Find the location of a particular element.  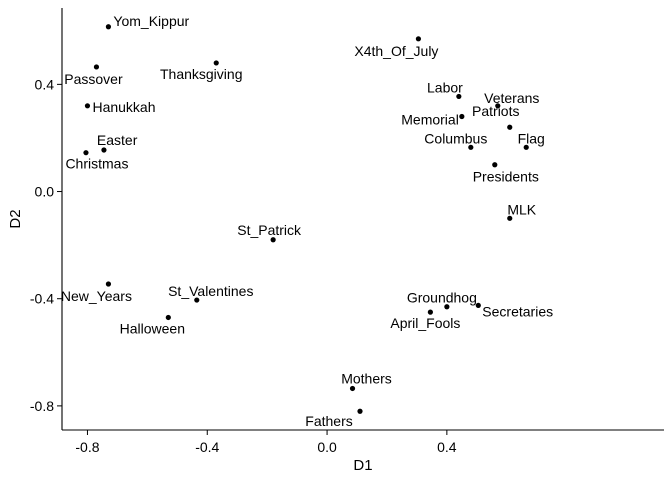

label-st-patrick: St_Patrick is located at coordinates (269, 230).